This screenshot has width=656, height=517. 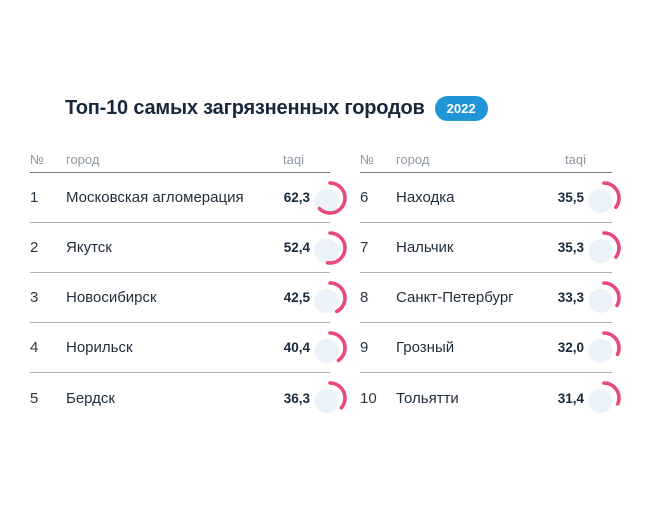 What do you see at coordinates (34, 197) in the screenshot?
I see `rank-cell: 1` at bounding box center [34, 197].